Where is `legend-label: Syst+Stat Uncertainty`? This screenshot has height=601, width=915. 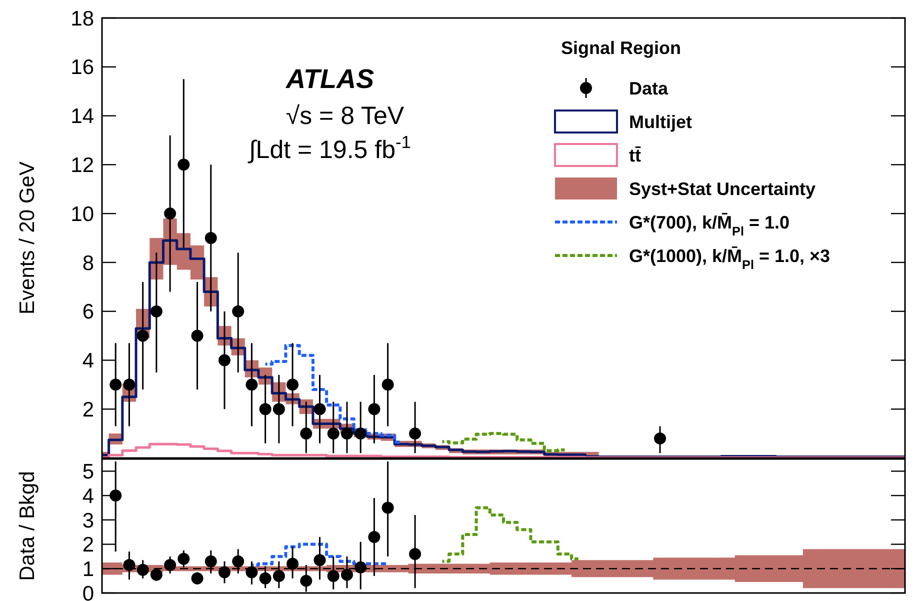 legend-label: Syst+Stat Uncertainty is located at coordinates (722, 188).